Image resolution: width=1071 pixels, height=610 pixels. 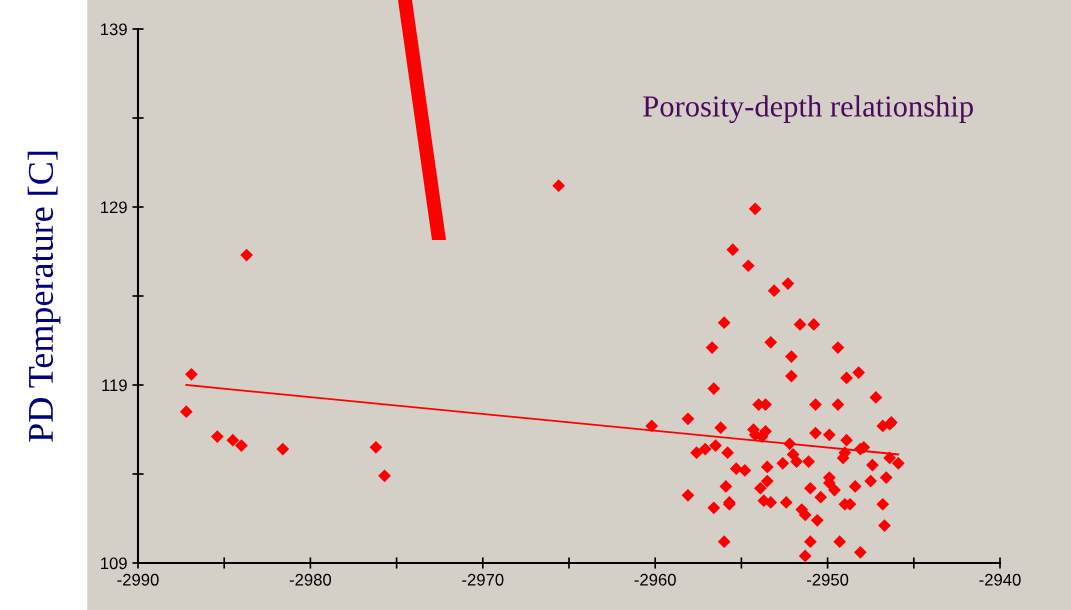 What do you see at coordinates (655, 579) in the screenshot?
I see `x-tick-label: -2960` at bounding box center [655, 579].